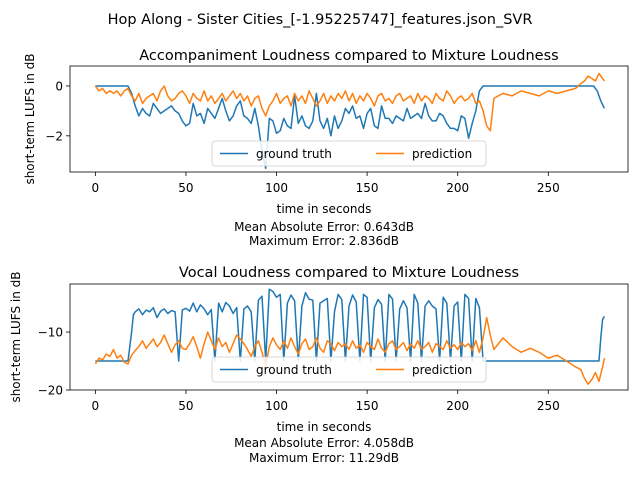 This screenshot has width=640, height=480. I want to click on series-line-ground-truth, so click(350, 127).